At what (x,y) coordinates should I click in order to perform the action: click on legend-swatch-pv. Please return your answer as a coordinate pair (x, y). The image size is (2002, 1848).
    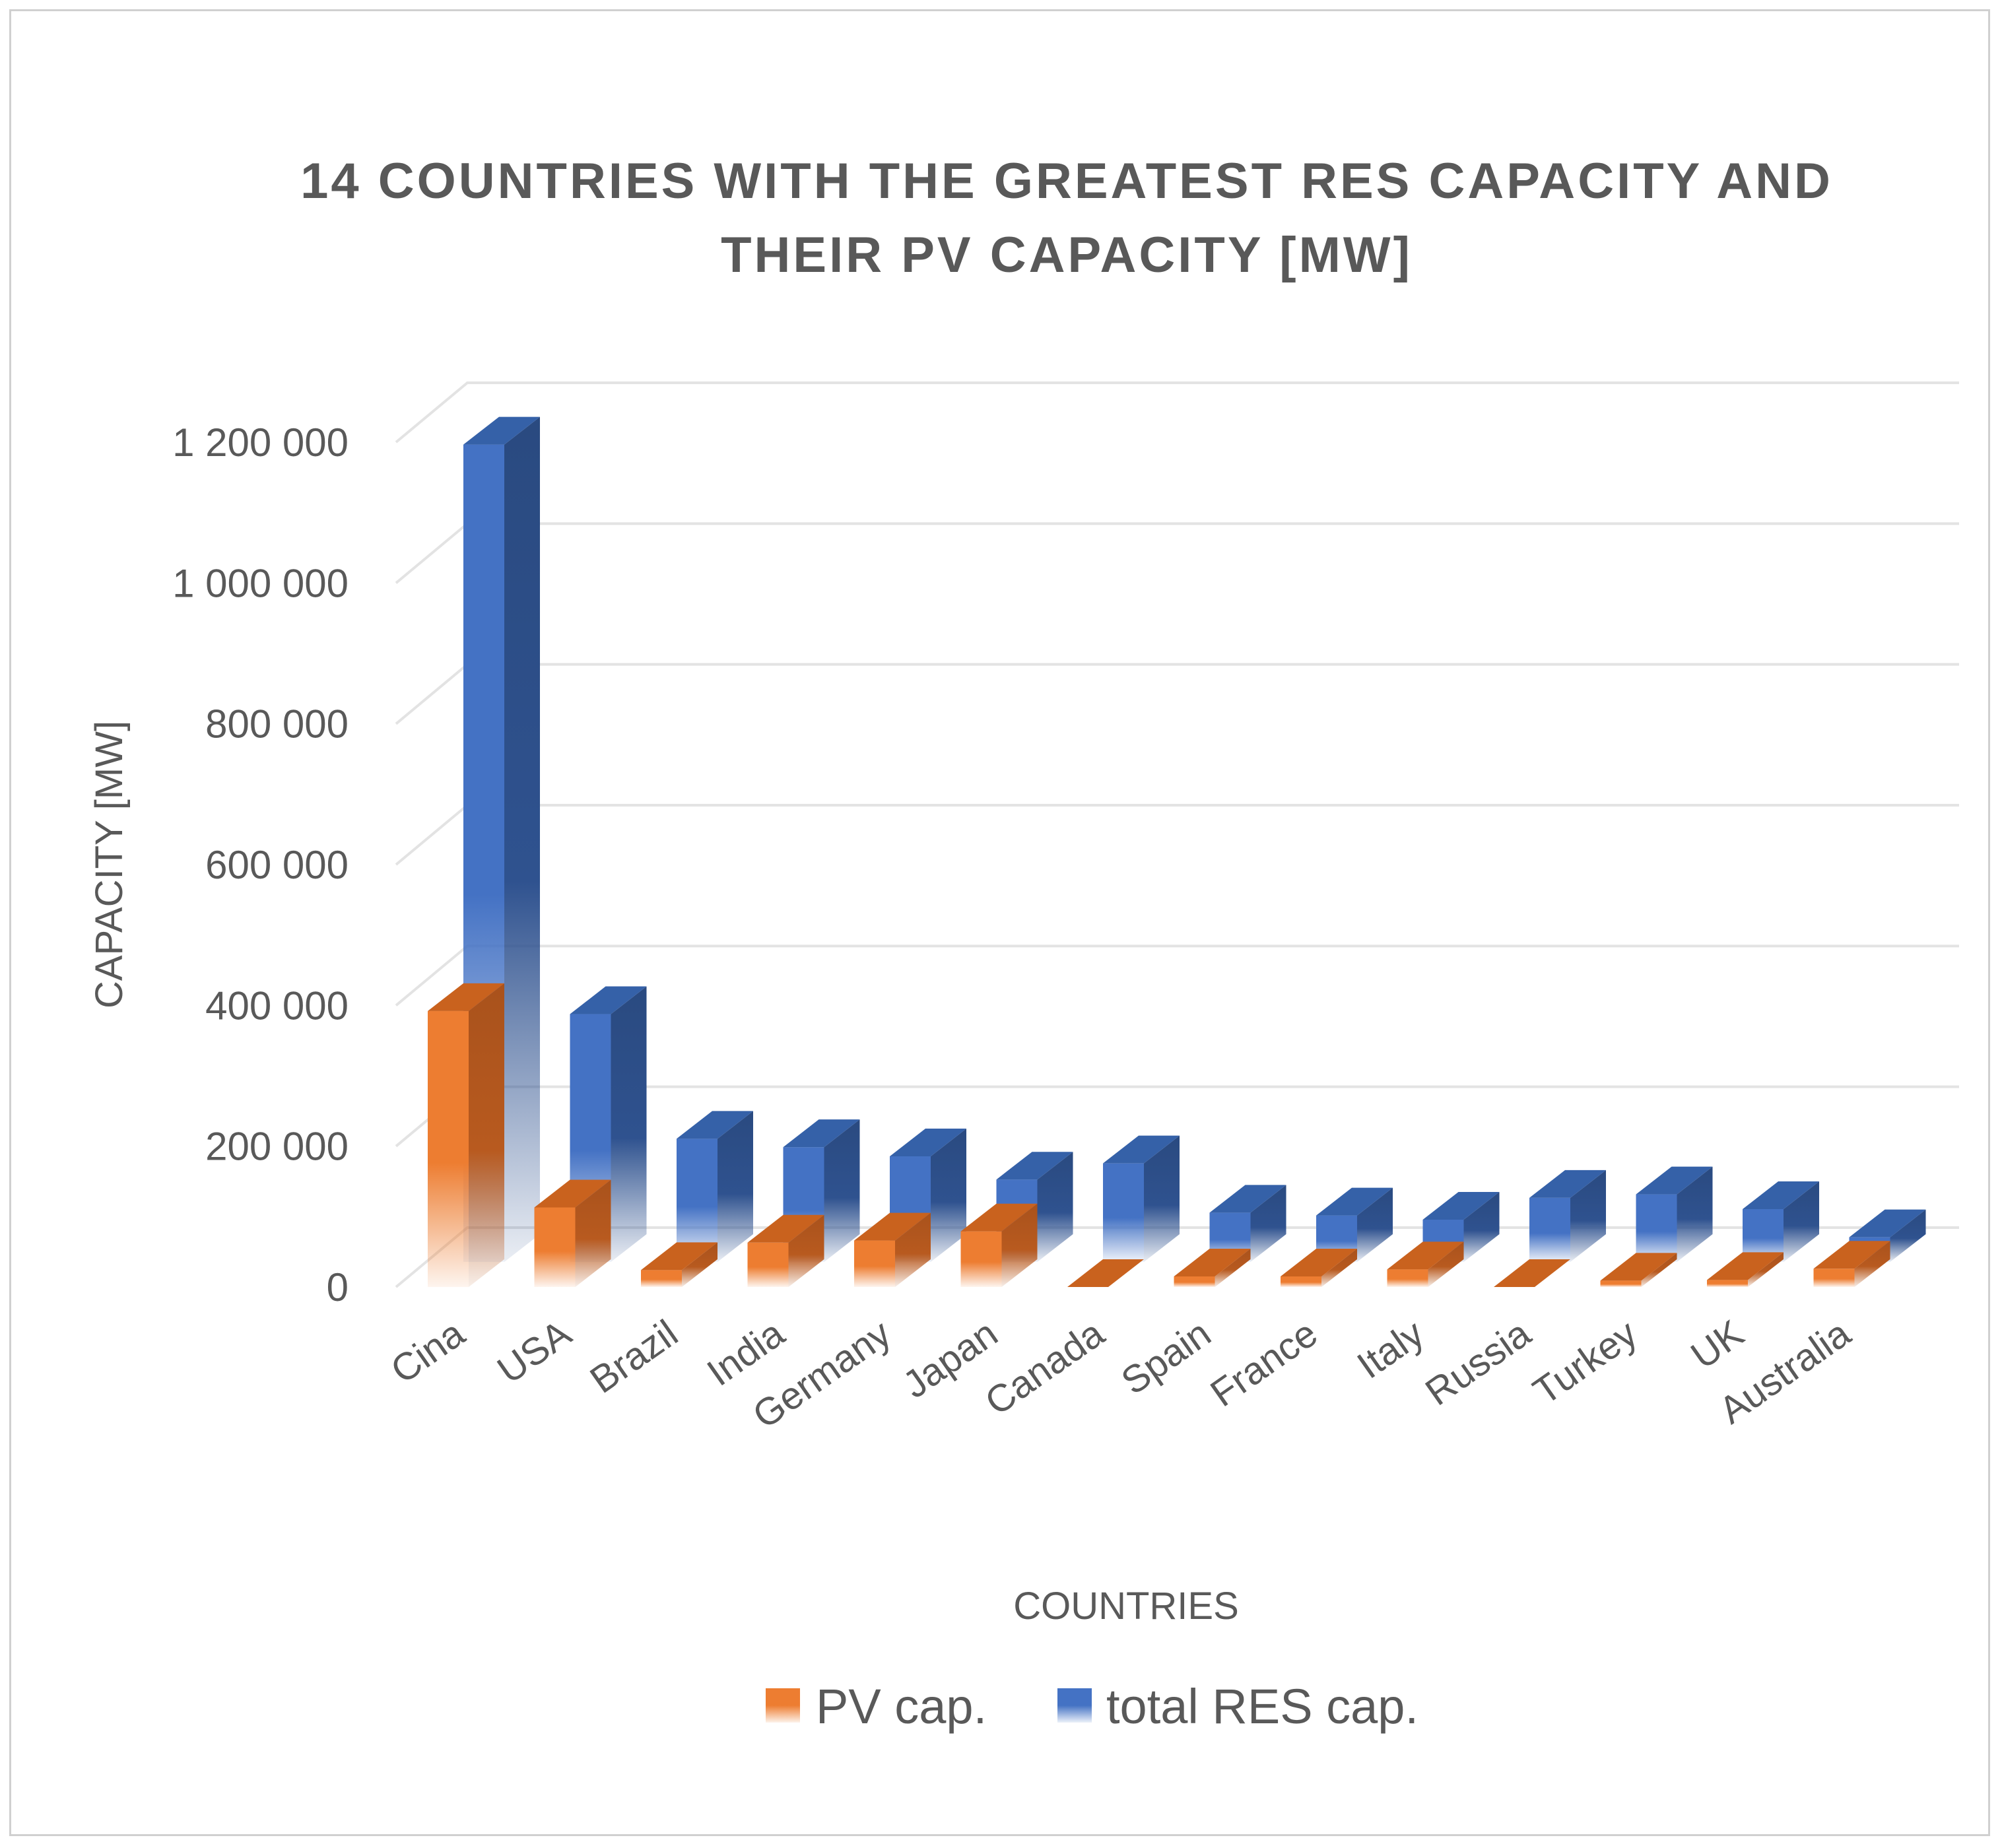
    Looking at the image, I should click on (783, 1705).